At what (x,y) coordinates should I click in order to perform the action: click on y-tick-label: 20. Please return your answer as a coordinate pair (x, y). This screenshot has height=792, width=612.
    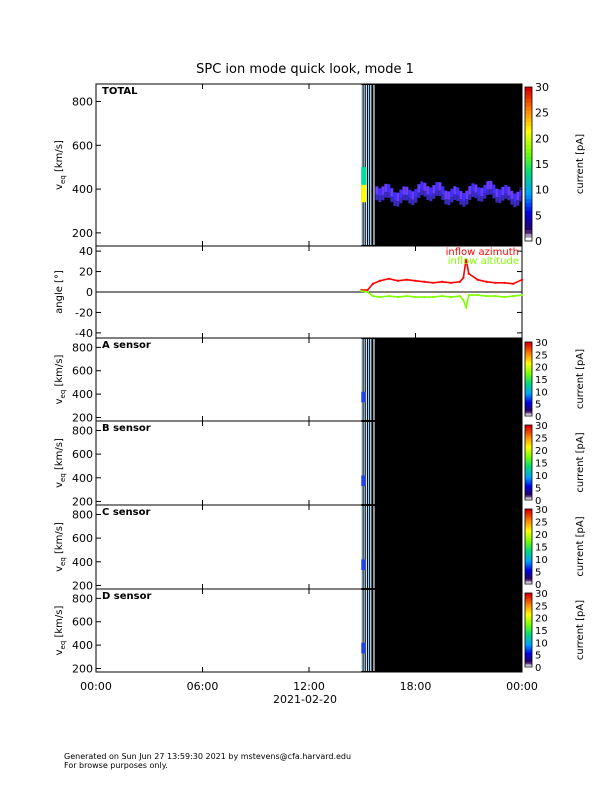
    Looking at the image, I should click on (86, 272).